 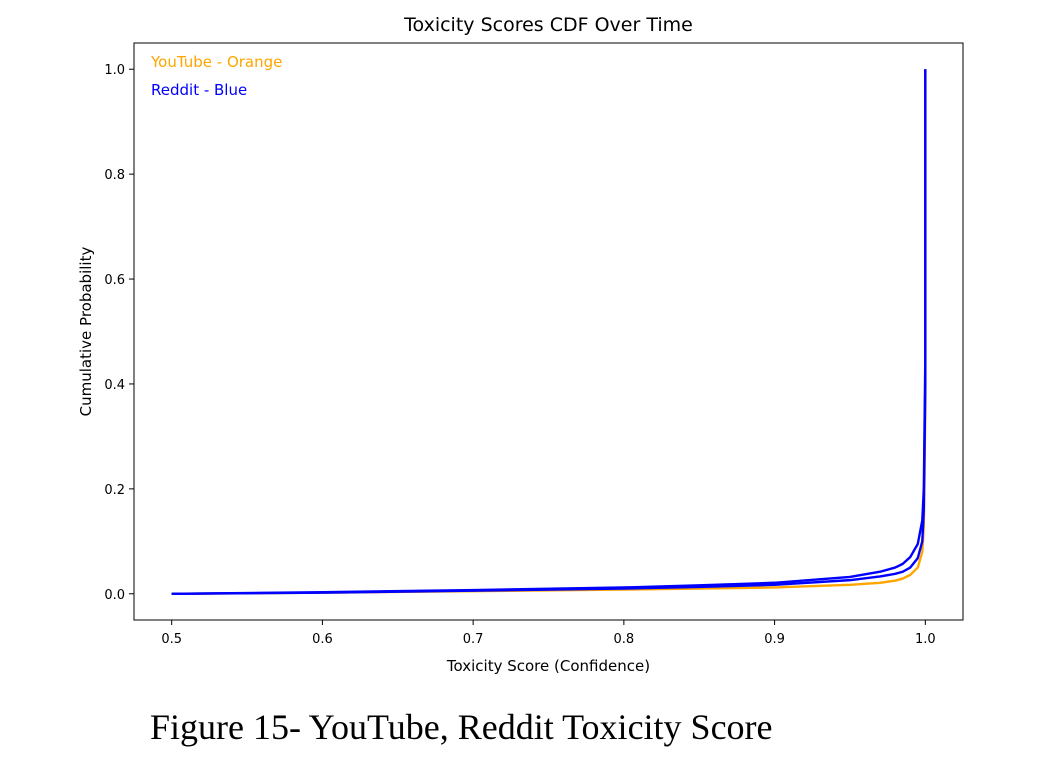 I want to click on y-tick-label: 0.6, so click(x=114, y=280).